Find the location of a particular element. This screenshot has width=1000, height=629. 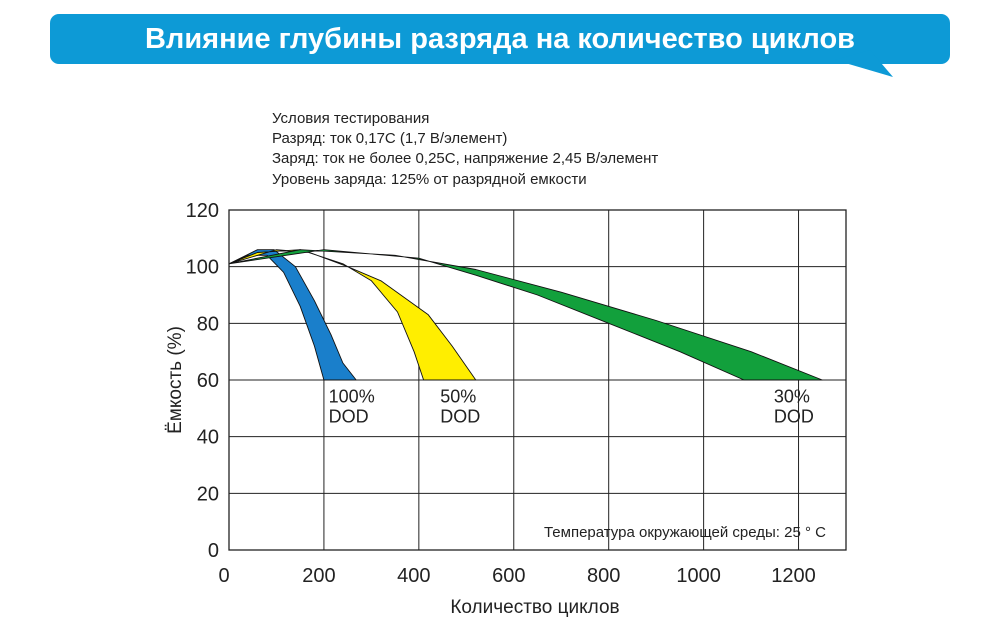

y-tick-label: 80 is located at coordinates (208, 324).